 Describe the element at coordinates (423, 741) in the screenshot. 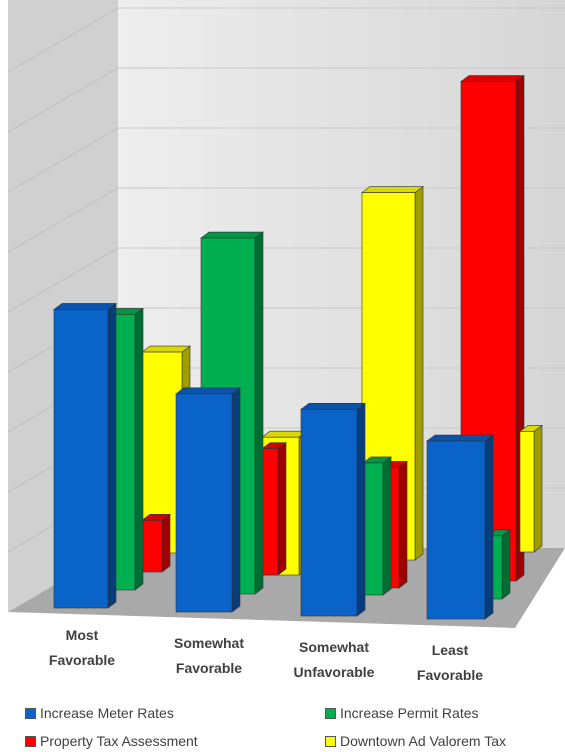

I see `legend-label: Downtown Ad Valorem Tax` at that location.